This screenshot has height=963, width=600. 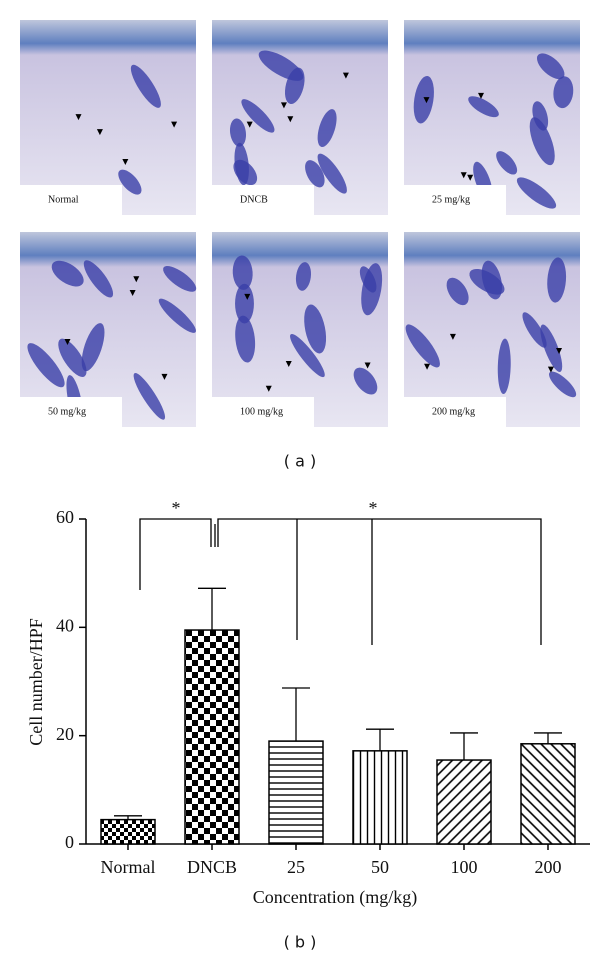 What do you see at coordinates (128, 867) in the screenshot?
I see `x-tick-label: Normal` at bounding box center [128, 867].